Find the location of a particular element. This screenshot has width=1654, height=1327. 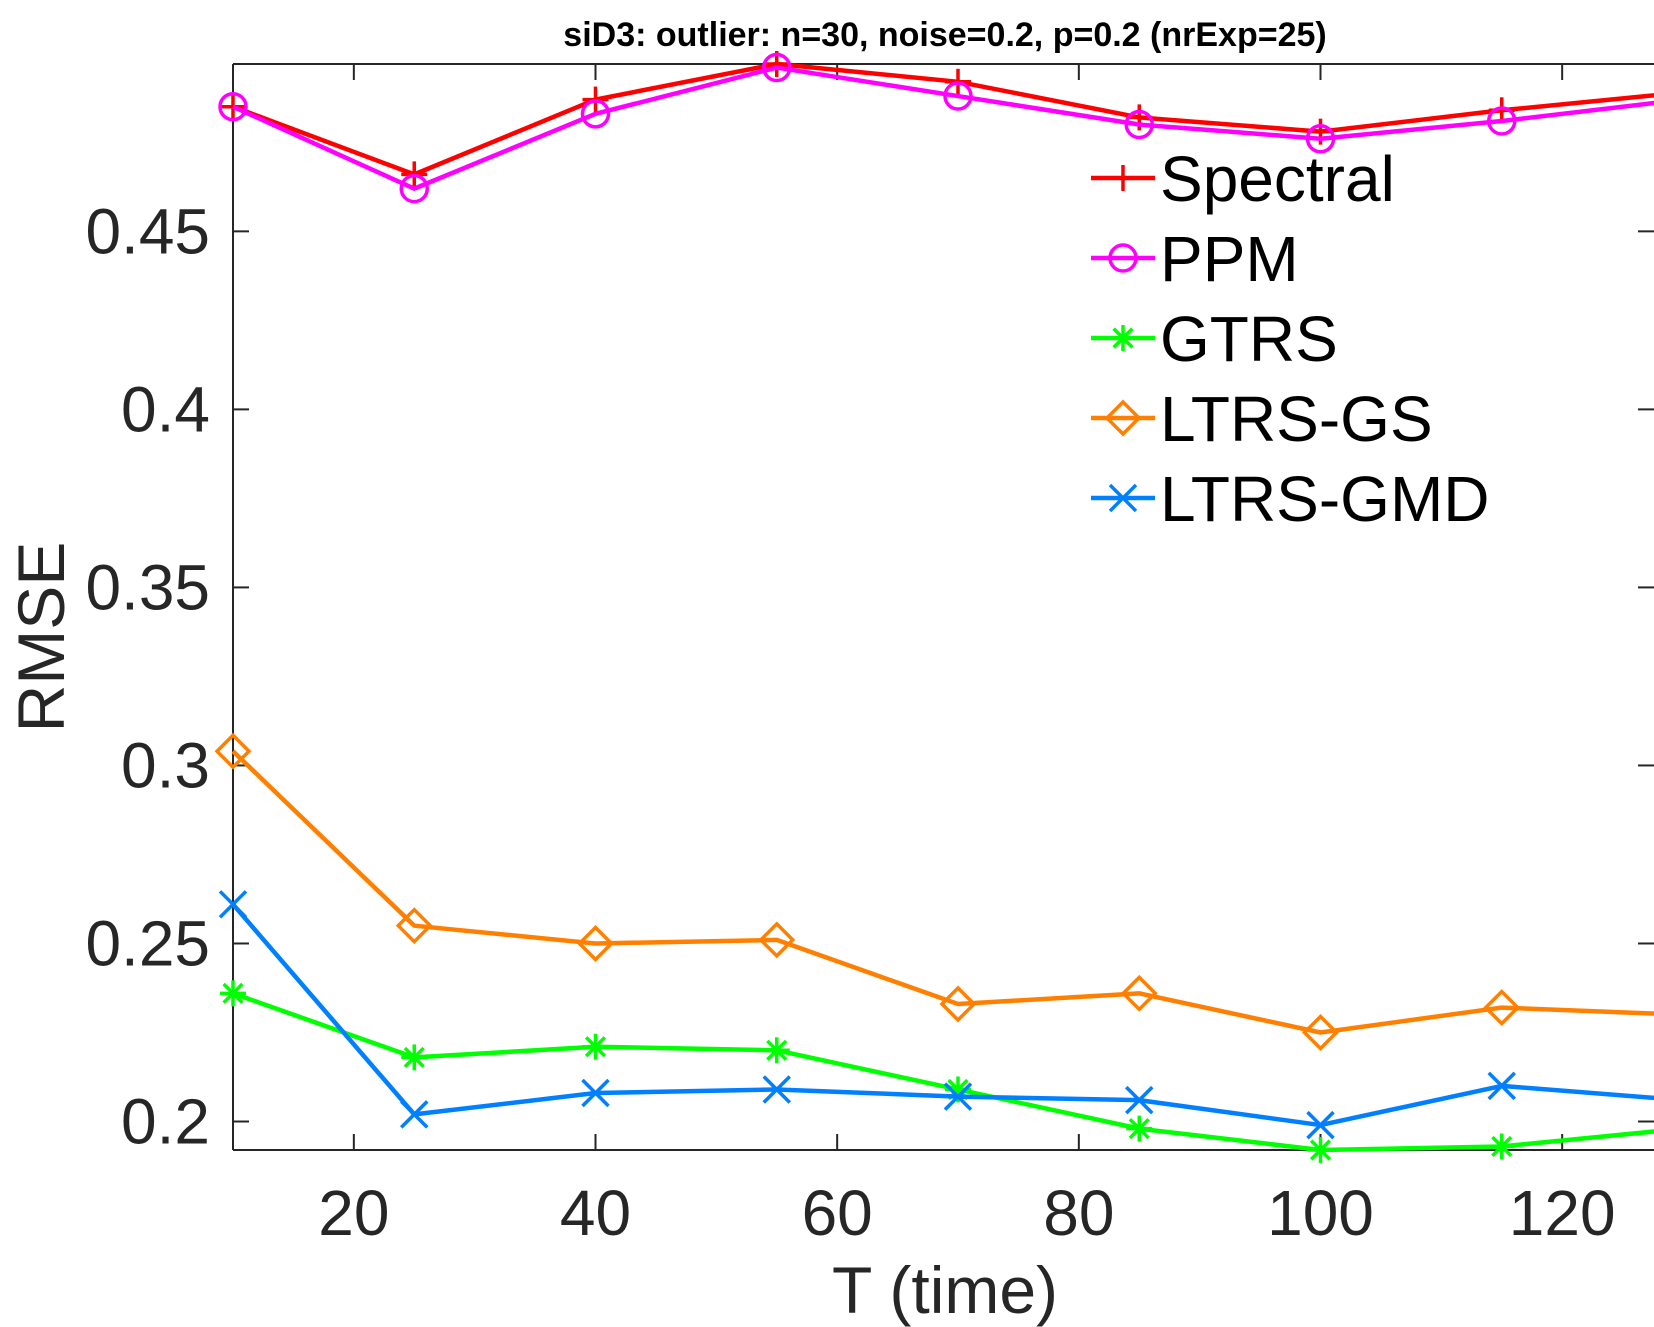

legend-label: PPM is located at coordinates (1229, 259).